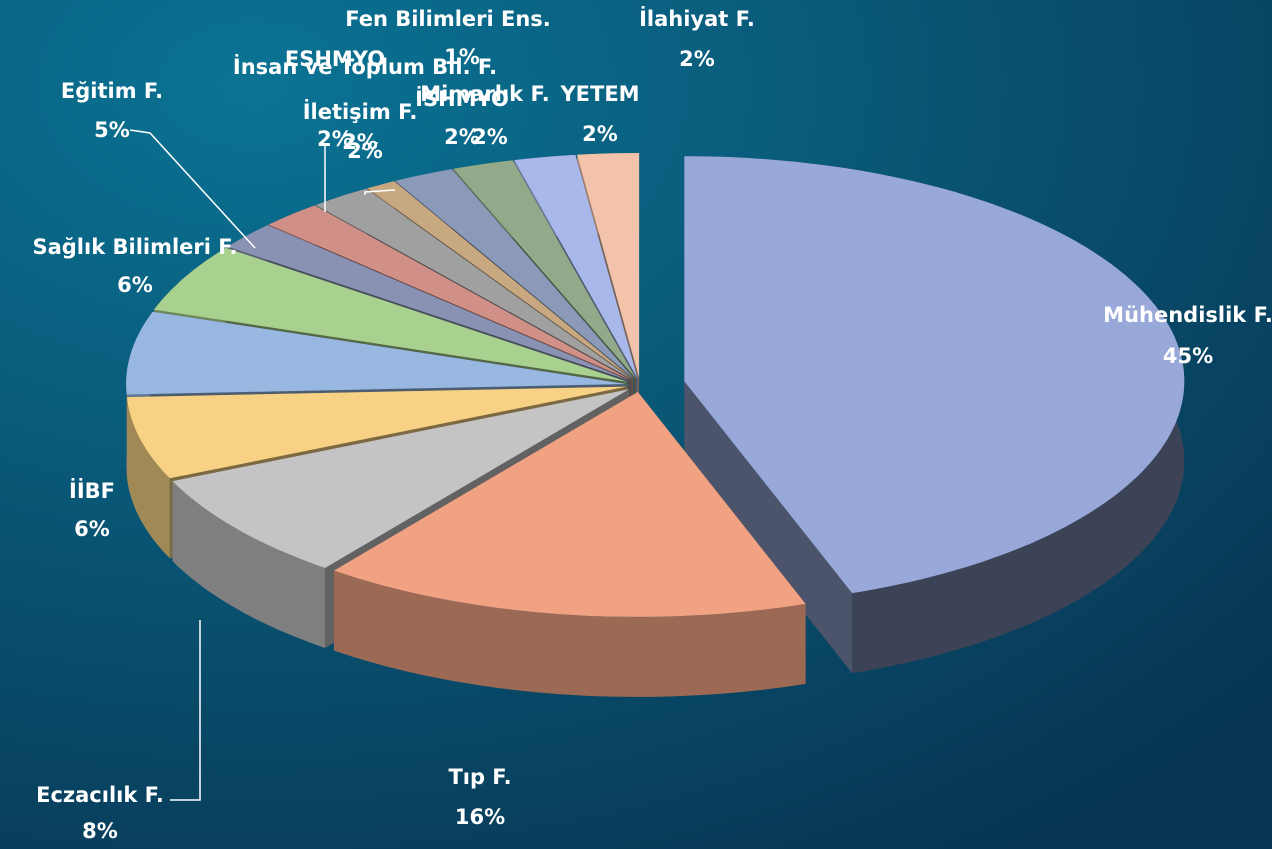 The image size is (1272, 849). I want to click on slice-label: İletişim F., so click(360, 111).